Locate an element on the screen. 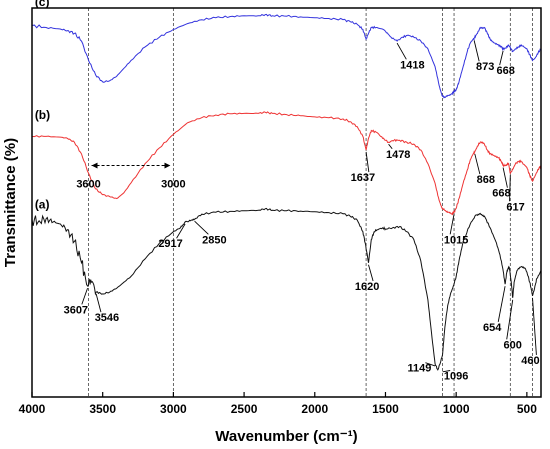  peak-label: 2917 is located at coordinates (170, 244).